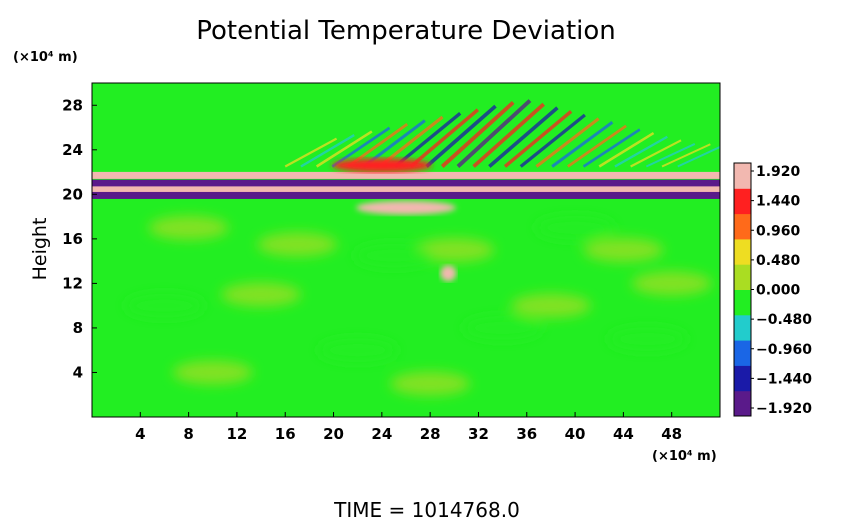  I want to click on colorbar-tick-label: 1.440, so click(778, 202).